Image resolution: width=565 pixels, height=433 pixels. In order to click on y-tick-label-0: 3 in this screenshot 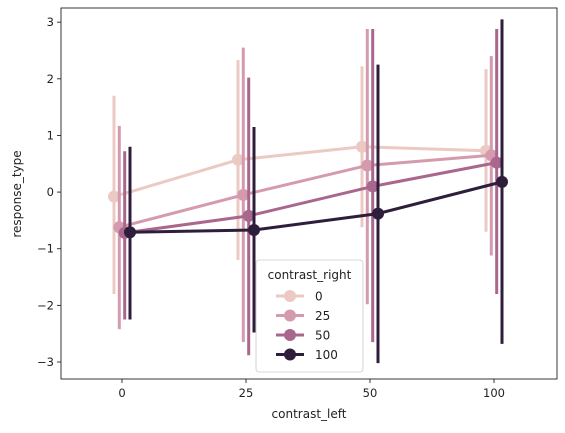, I will do `click(50, 22)`.